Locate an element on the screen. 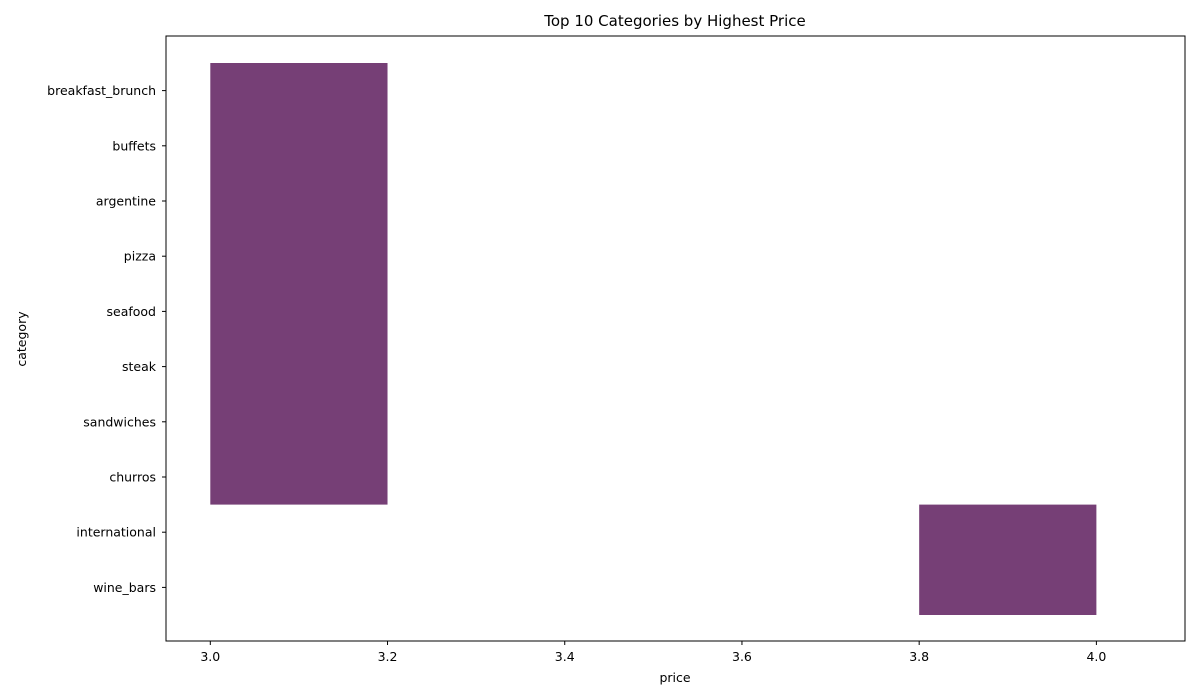  y-tick-label: argentine is located at coordinates (126, 201).